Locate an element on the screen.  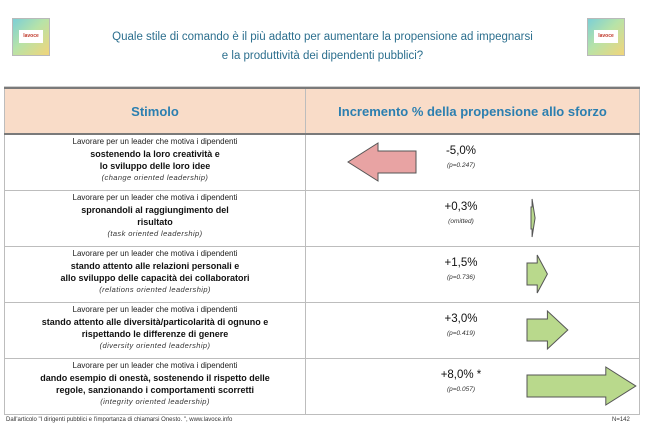
stimulus-style: (task oriented leadership) is located at coordinates (155, 233).